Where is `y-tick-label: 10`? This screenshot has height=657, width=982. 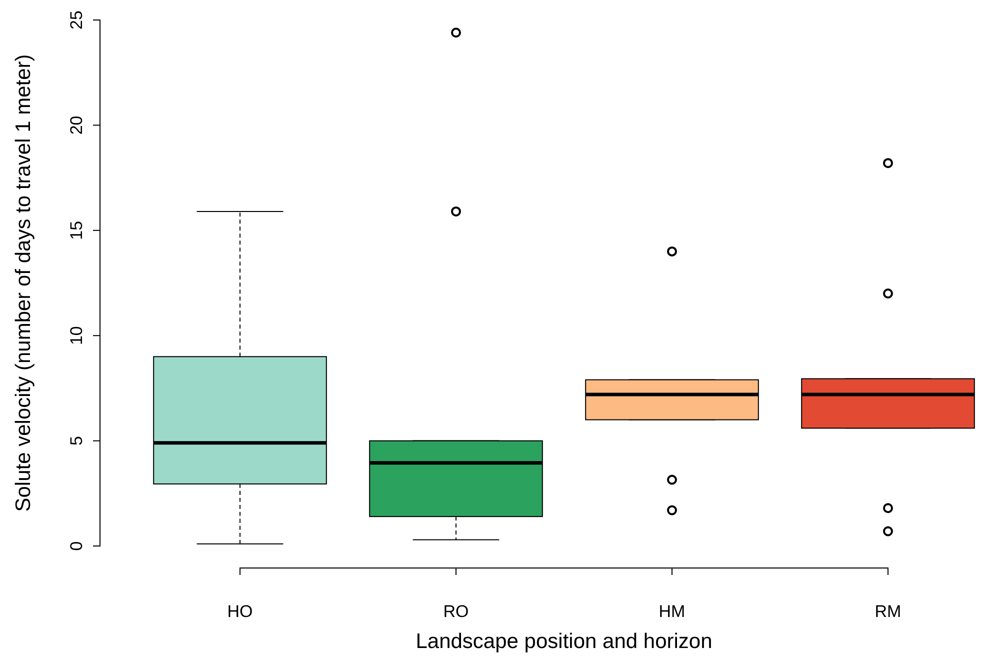 y-tick-label: 10 is located at coordinates (76, 336).